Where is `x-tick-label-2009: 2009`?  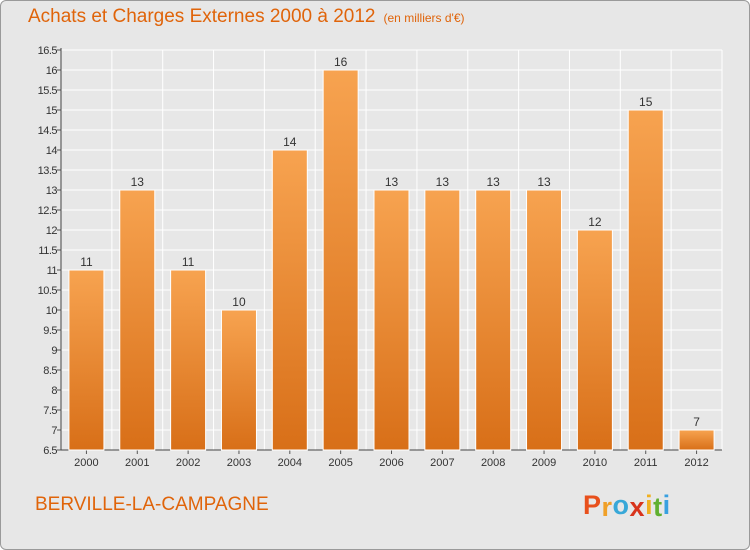 x-tick-label-2009: 2009 is located at coordinates (544, 463).